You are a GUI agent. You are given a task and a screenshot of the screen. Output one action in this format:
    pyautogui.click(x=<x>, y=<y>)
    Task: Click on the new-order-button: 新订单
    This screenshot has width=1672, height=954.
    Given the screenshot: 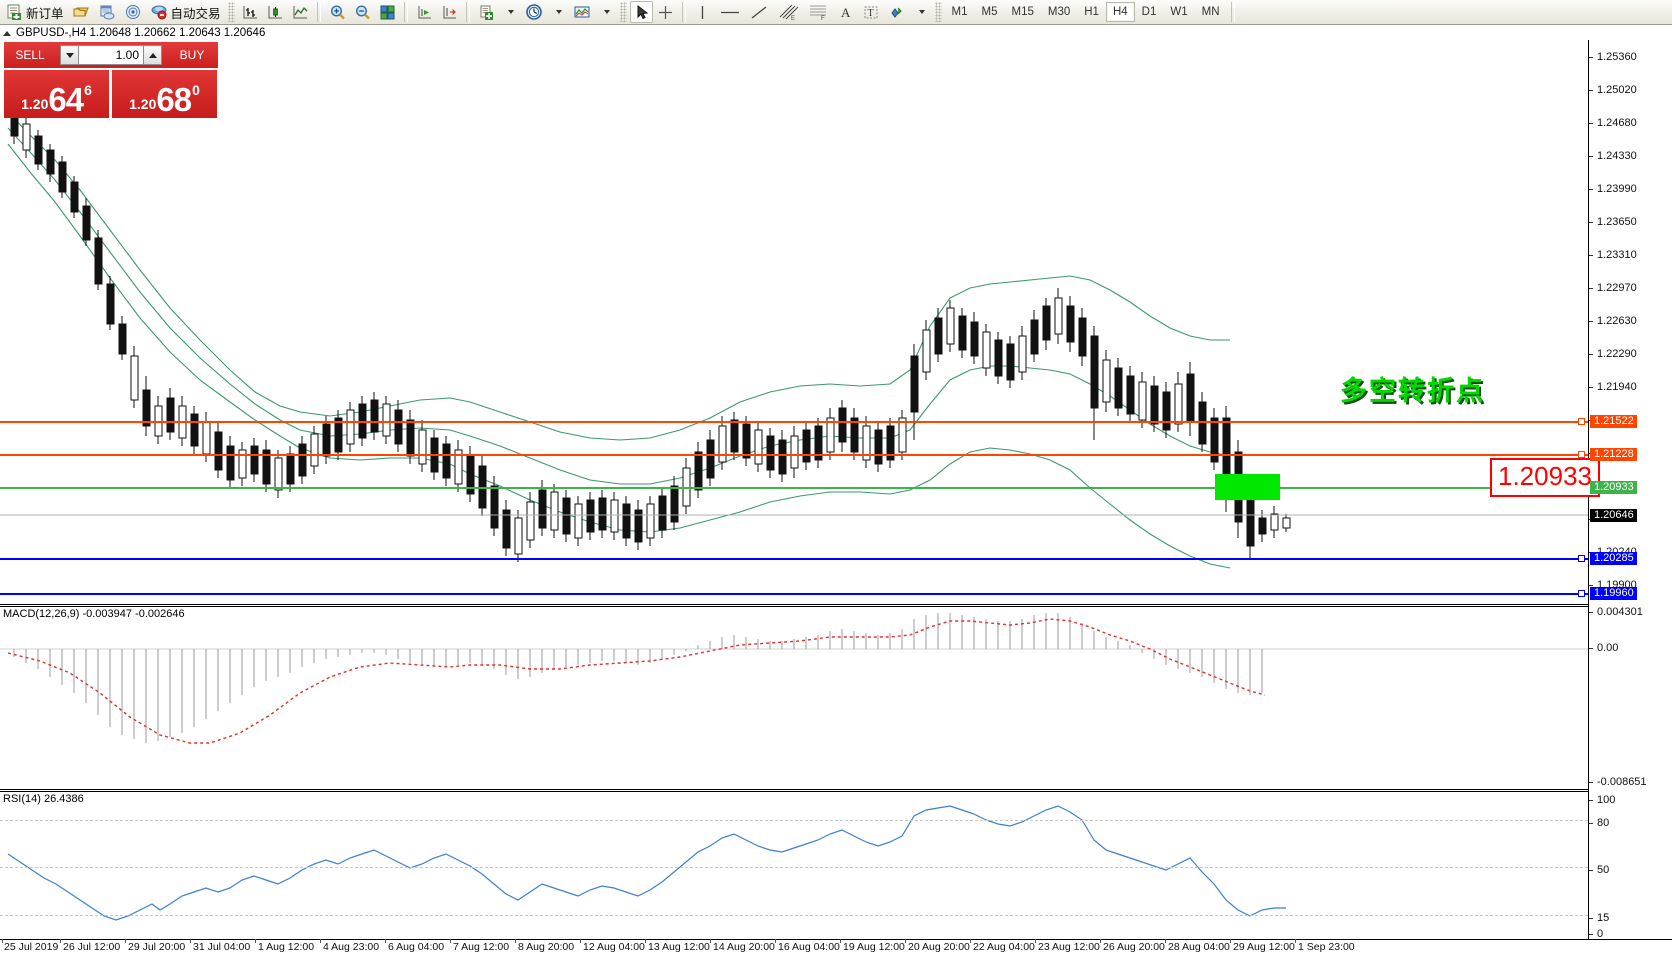 What is the action you would take?
    pyautogui.click(x=35, y=12)
    